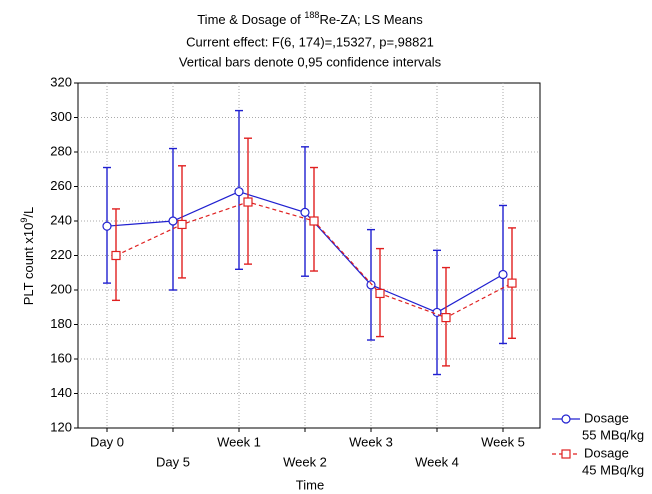 Image resolution: width=652 pixels, height=494 pixels. What do you see at coordinates (61, 392) in the screenshot?
I see `y-tick-label: 140` at bounding box center [61, 392].